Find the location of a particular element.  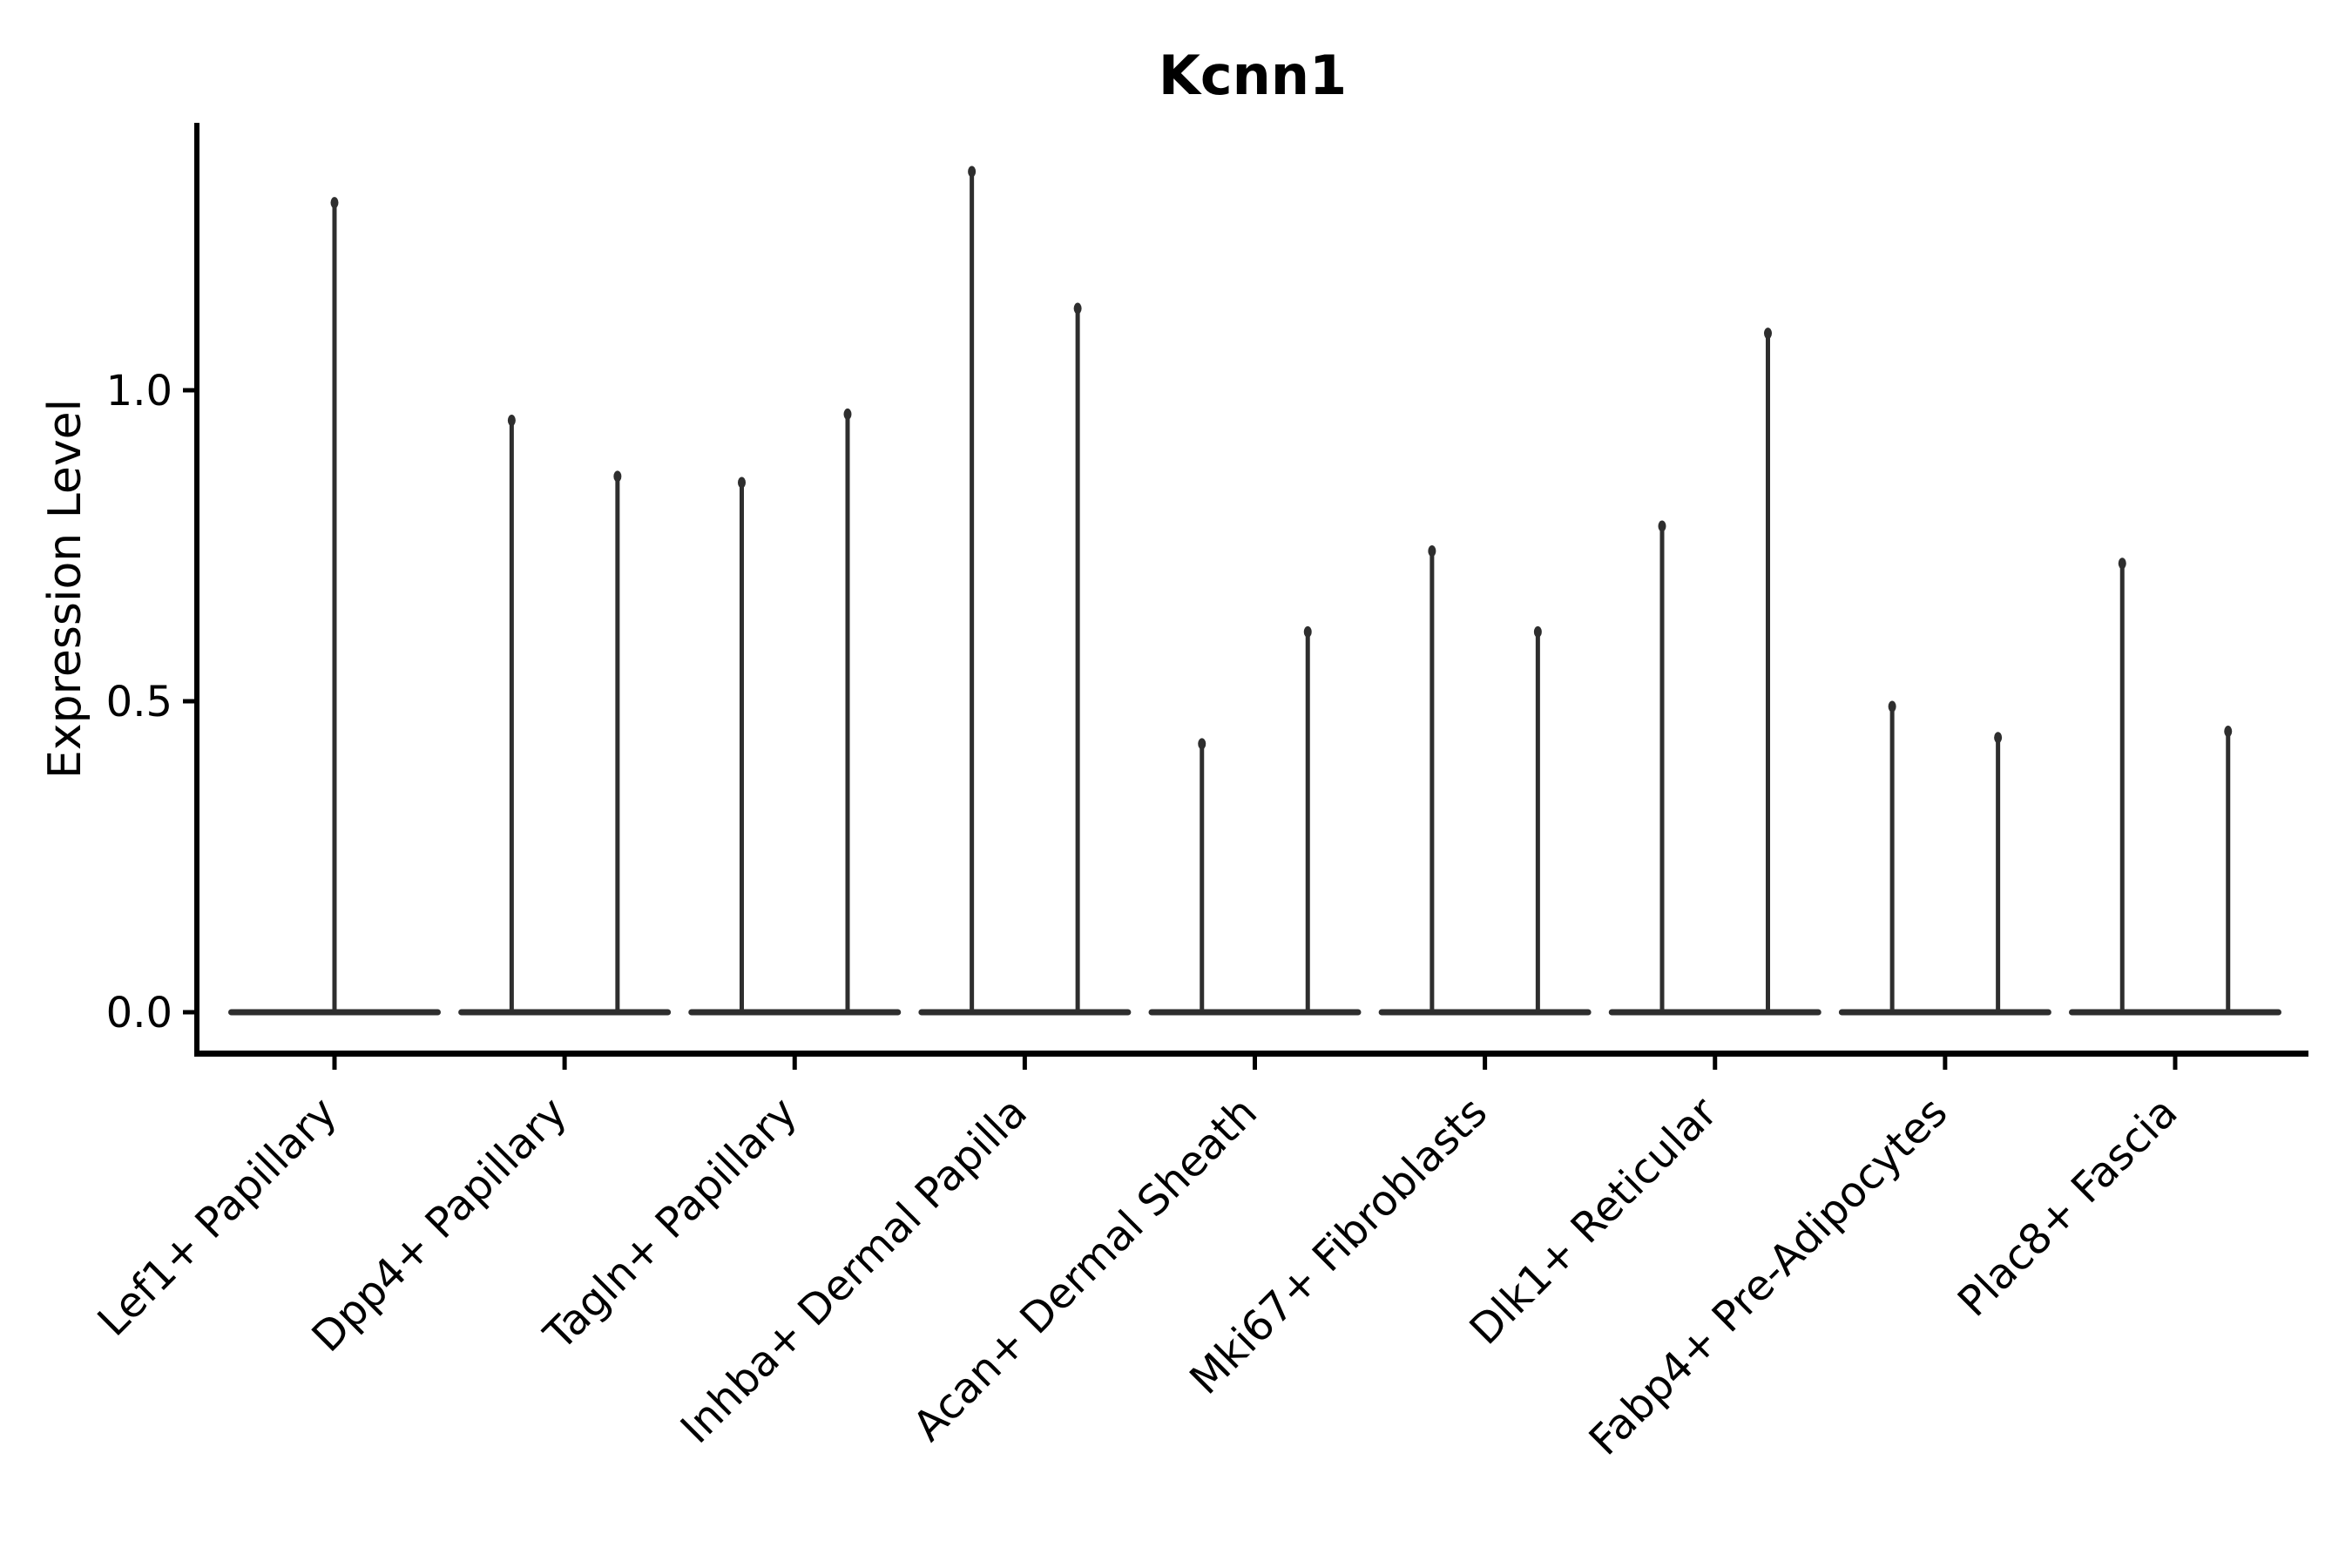

y-axis-label: Expression Level is located at coordinates (65, 589).